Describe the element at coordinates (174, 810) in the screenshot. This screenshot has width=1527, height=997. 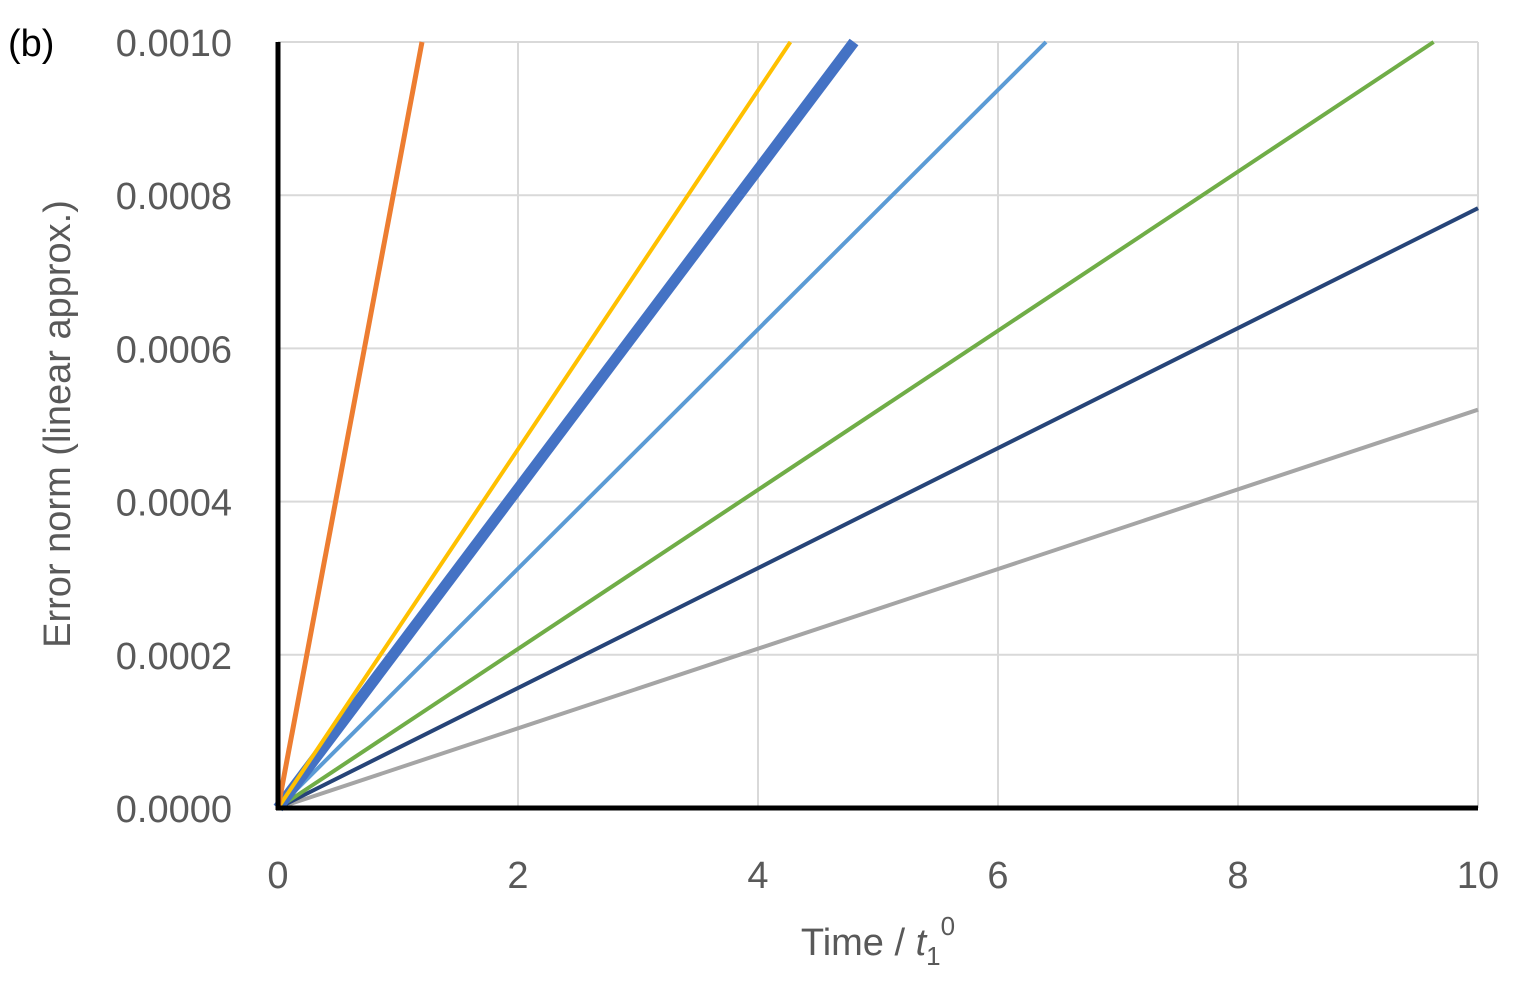
I see `y-tick-label-0: 0.0000` at that location.